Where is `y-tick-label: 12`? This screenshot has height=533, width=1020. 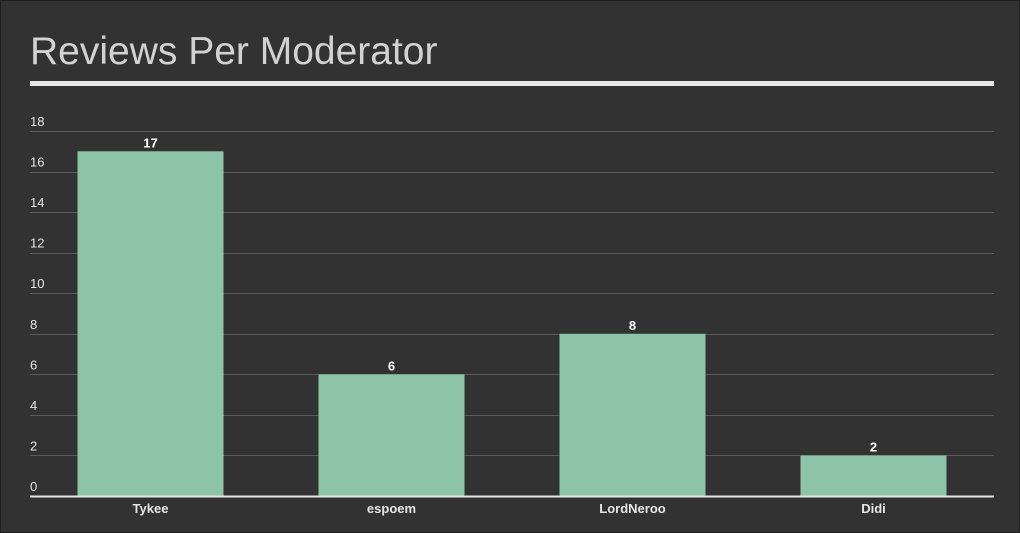
y-tick-label: 12 is located at coordinates (37, 243).